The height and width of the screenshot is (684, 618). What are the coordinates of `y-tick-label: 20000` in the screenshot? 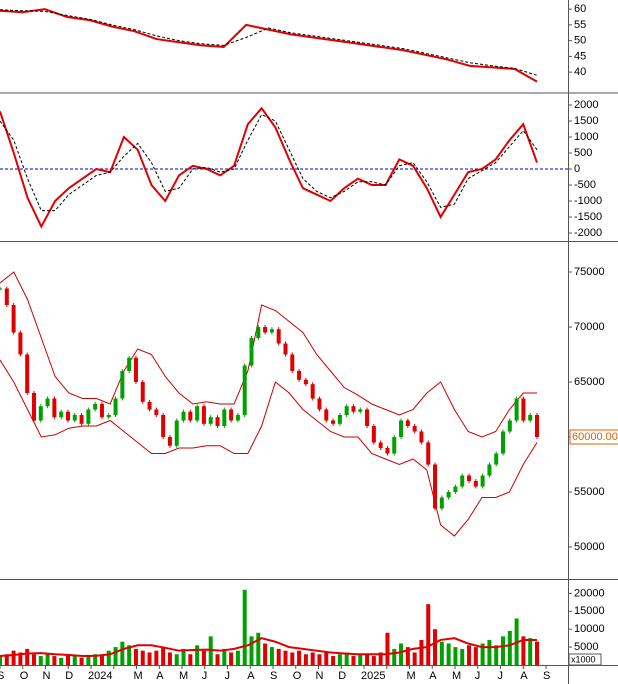 It's located at (589, 593).